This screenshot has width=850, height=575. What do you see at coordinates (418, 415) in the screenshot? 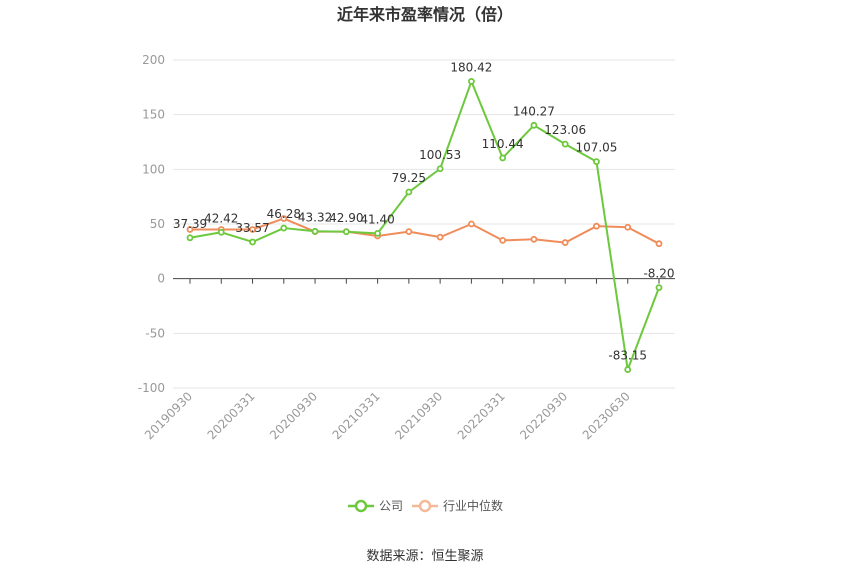
I see `x-tick-label: 20210930` at bounding box center [418, 415].